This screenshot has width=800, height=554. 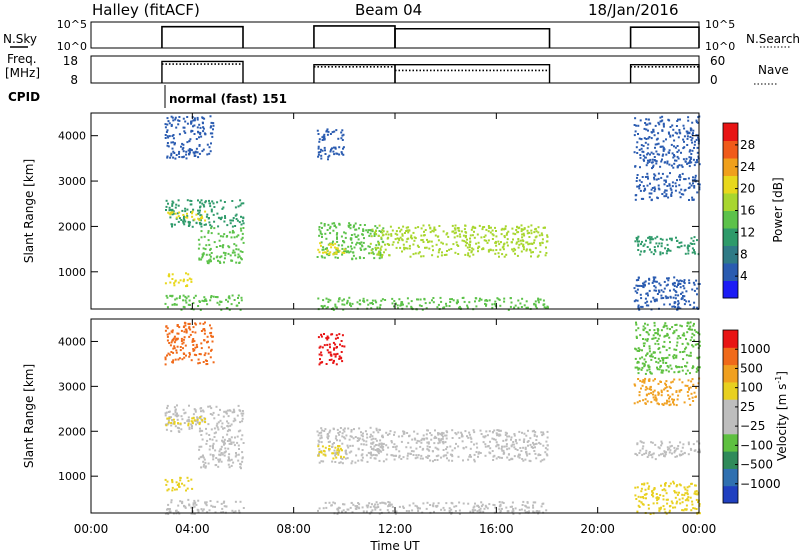 What do you see at coordinates (395, 529) in the screenshot?
I see `x-axis-ticks: 00:00 04:00 08:00 12:00 16:00 20:00 00:00` at bounding box center [395, 529].